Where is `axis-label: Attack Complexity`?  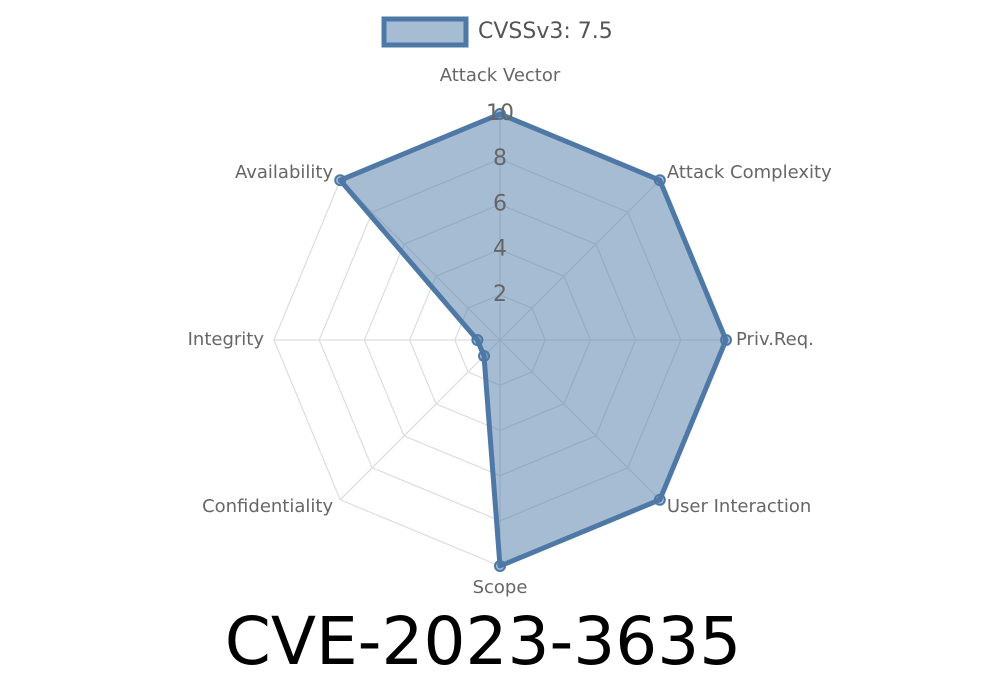
axis-label: Attack Complexity is located at coordinates (749, 172).